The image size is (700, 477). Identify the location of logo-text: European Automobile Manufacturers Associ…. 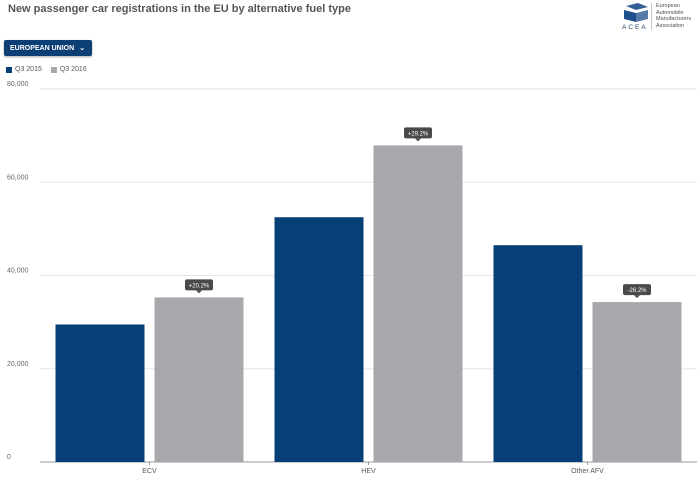
(673, 16).